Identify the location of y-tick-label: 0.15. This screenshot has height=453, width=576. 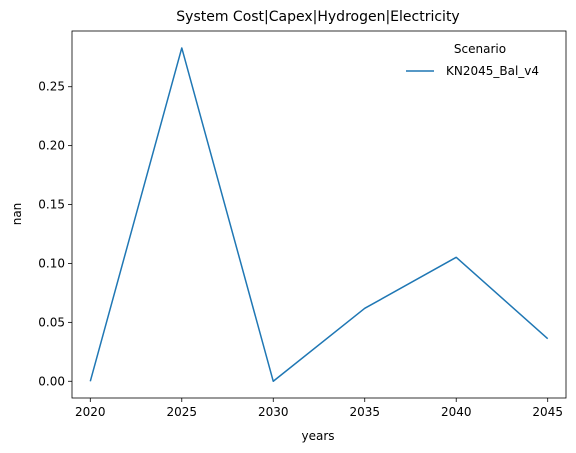
(51, 205).